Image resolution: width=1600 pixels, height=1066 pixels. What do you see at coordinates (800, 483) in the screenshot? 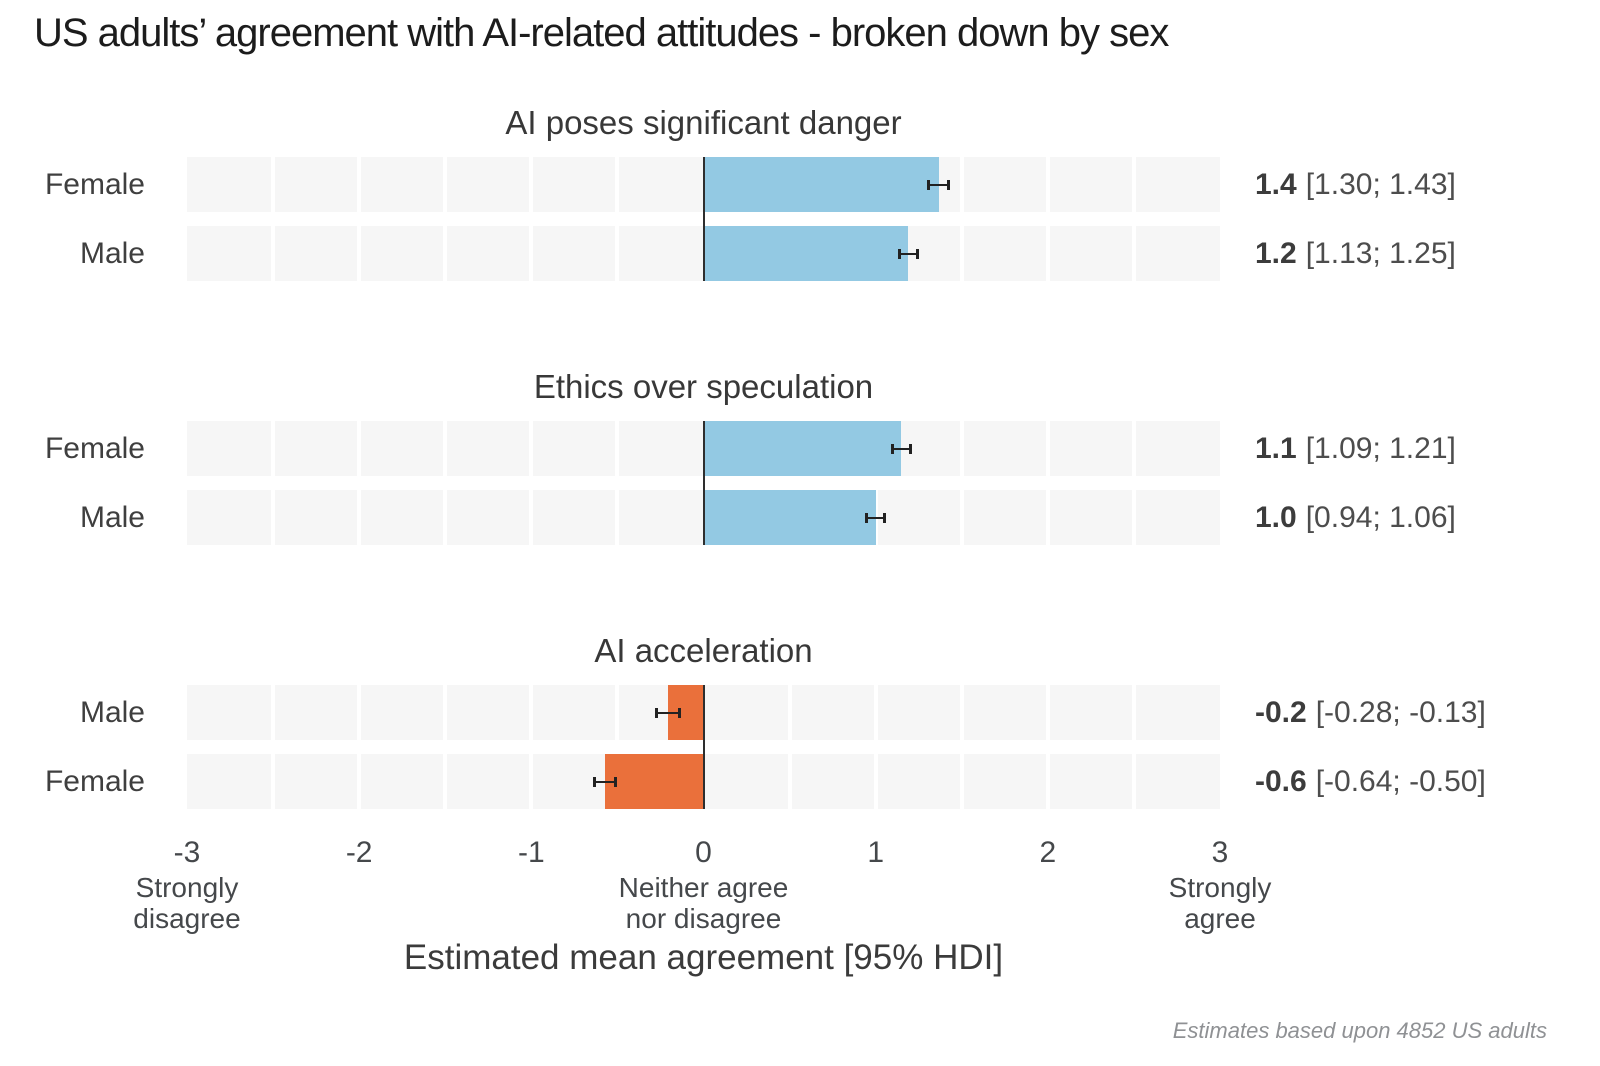
I see `panel-rows: Female 1.1 [1.09; 1.21] Male 1.0 [0.94; 1.06]` at bounding box center [800, 483].